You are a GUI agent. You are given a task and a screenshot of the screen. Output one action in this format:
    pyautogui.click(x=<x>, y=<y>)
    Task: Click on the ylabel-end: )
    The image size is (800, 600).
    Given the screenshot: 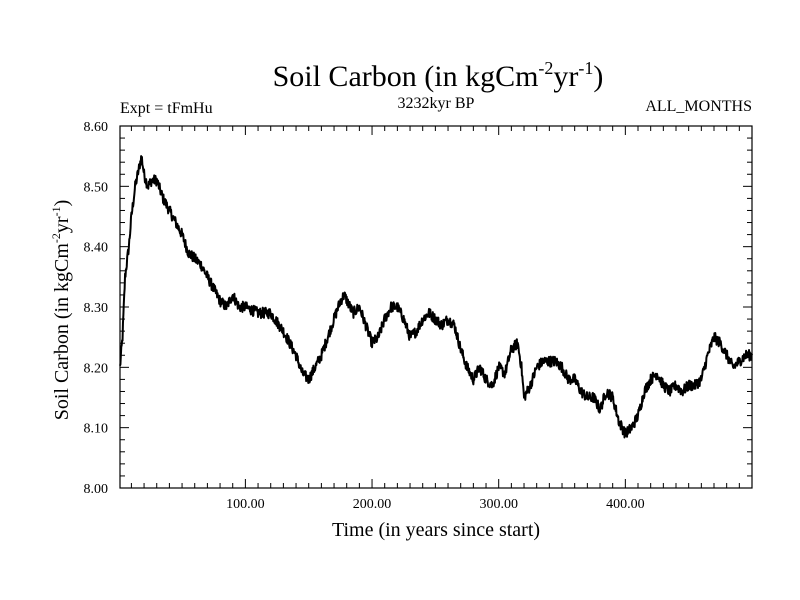 What is the action you would take?
    pyautogui.click(x=62, y=203)
    